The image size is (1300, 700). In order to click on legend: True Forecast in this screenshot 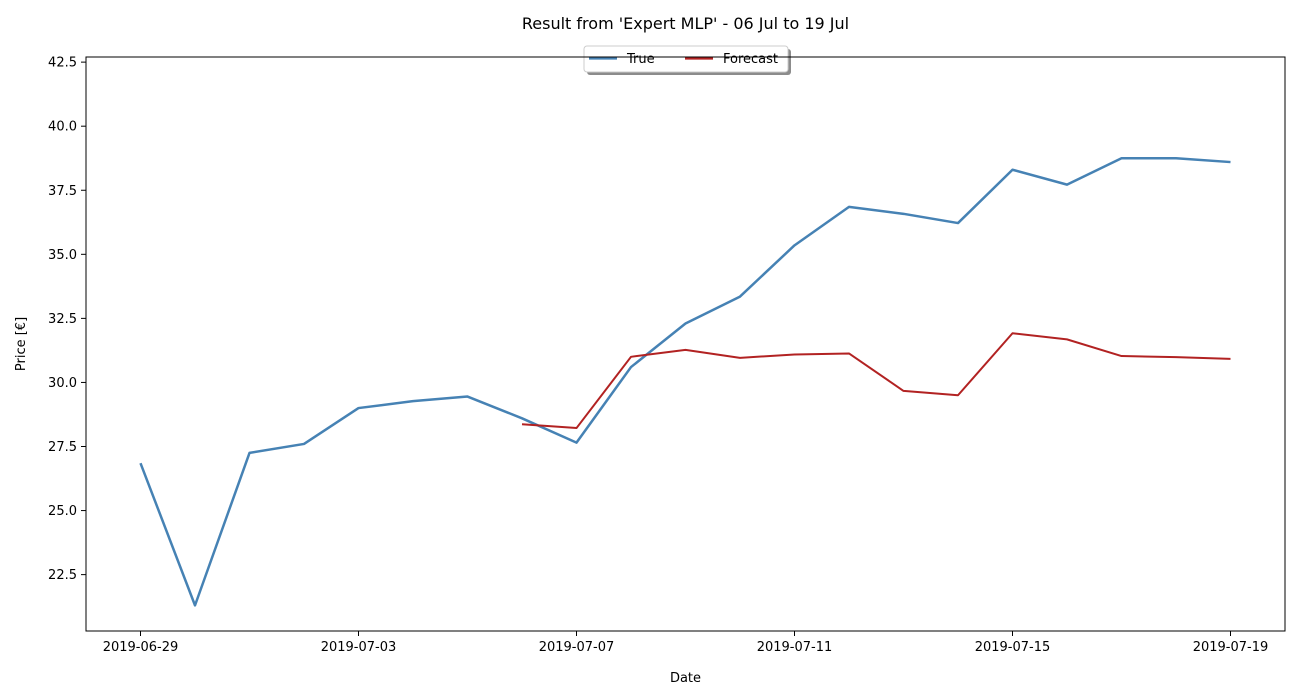, I will do `click(687, 60)`.